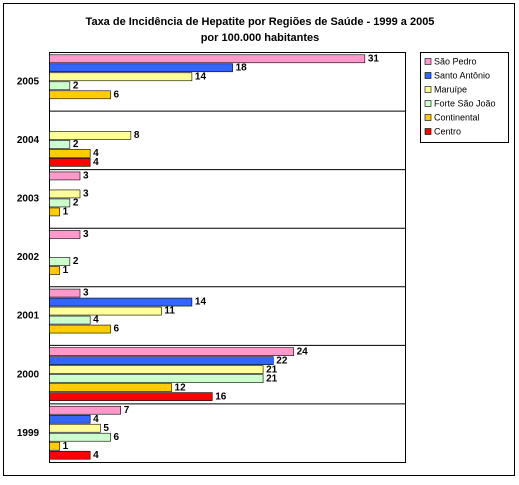  I want to click on y-tick-label: 2000, so click(28, 374).